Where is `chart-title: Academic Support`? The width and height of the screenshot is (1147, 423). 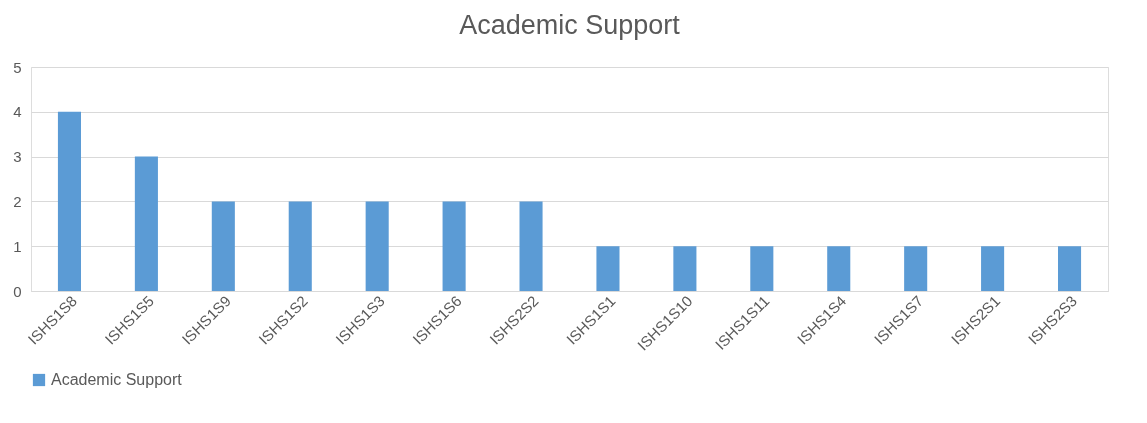 chart-title: Academic Support is located at coordinates (570, 25).